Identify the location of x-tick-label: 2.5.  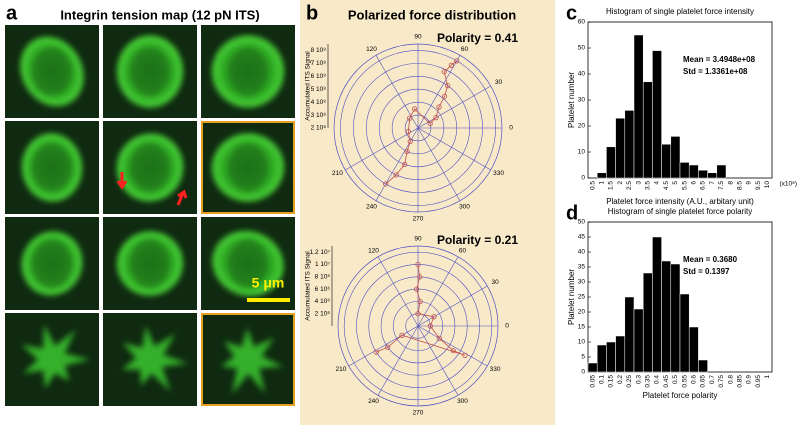
(629, 185).